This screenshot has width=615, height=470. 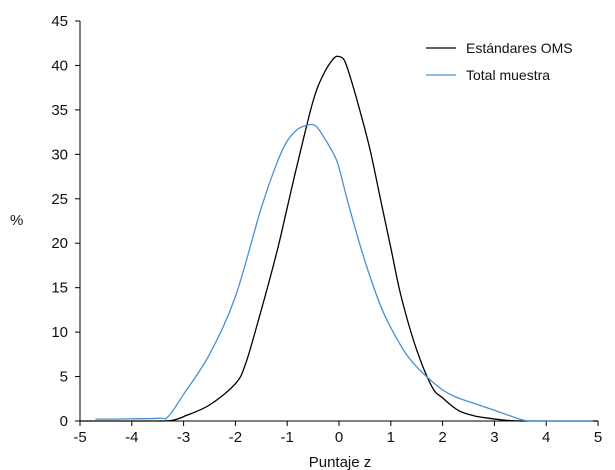 What do you see at coordinates (59, 154) in the screenshot?
I see `y-tick-label: 30` at bounding box center [59, 154].